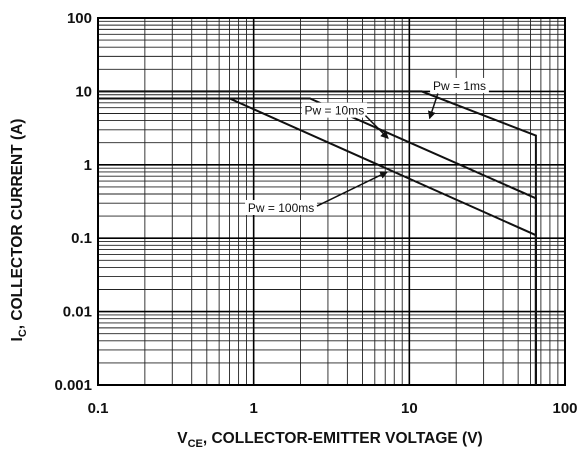  I want to click on y-tick-label: 10, so click(83, 91).